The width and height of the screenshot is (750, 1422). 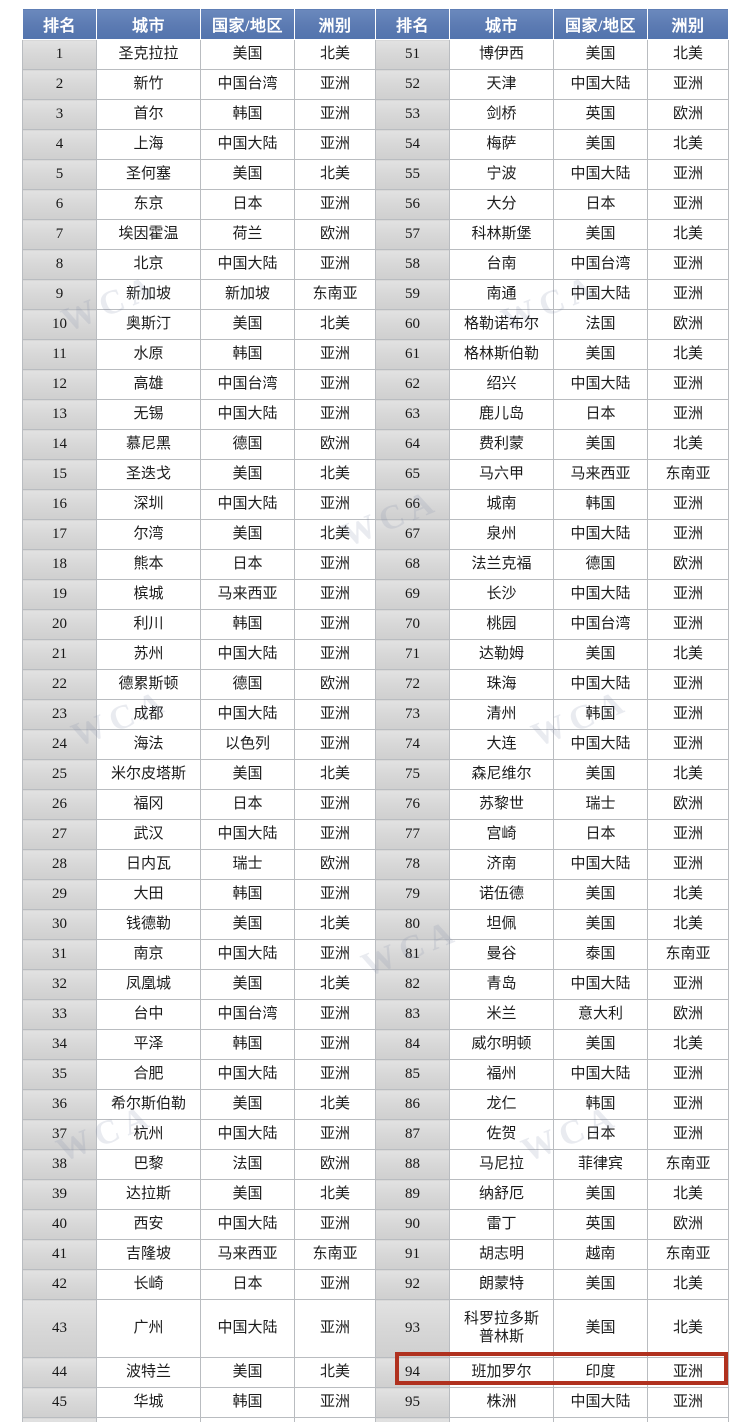 What do you see at coordinates (59, 954) in the screenshot?
I see `cell-rank-left: 31` at bounding box center [59, 954].